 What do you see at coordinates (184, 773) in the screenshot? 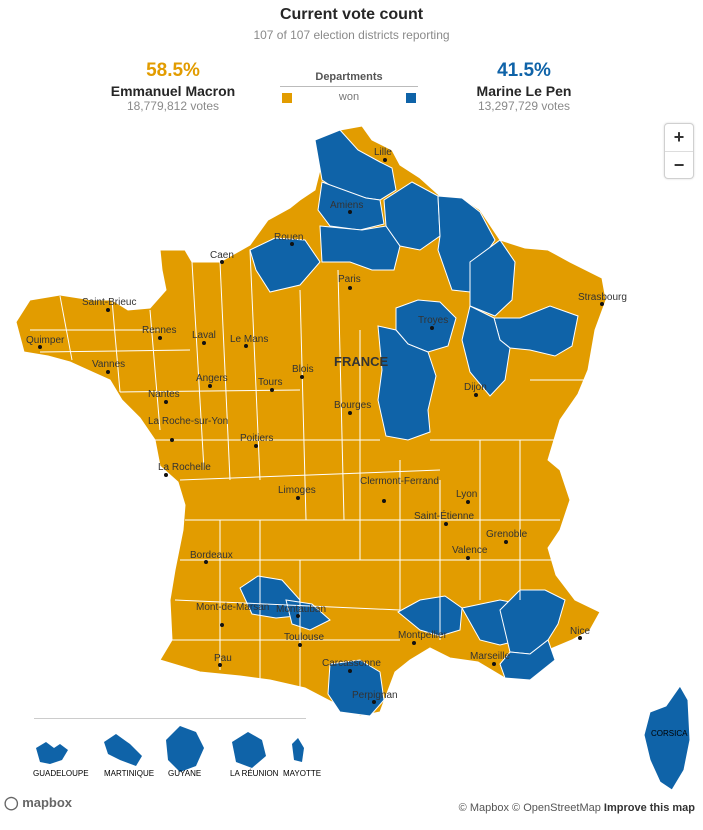
I see `overseas-label: GUYANE` at bounding box center [184, 773].